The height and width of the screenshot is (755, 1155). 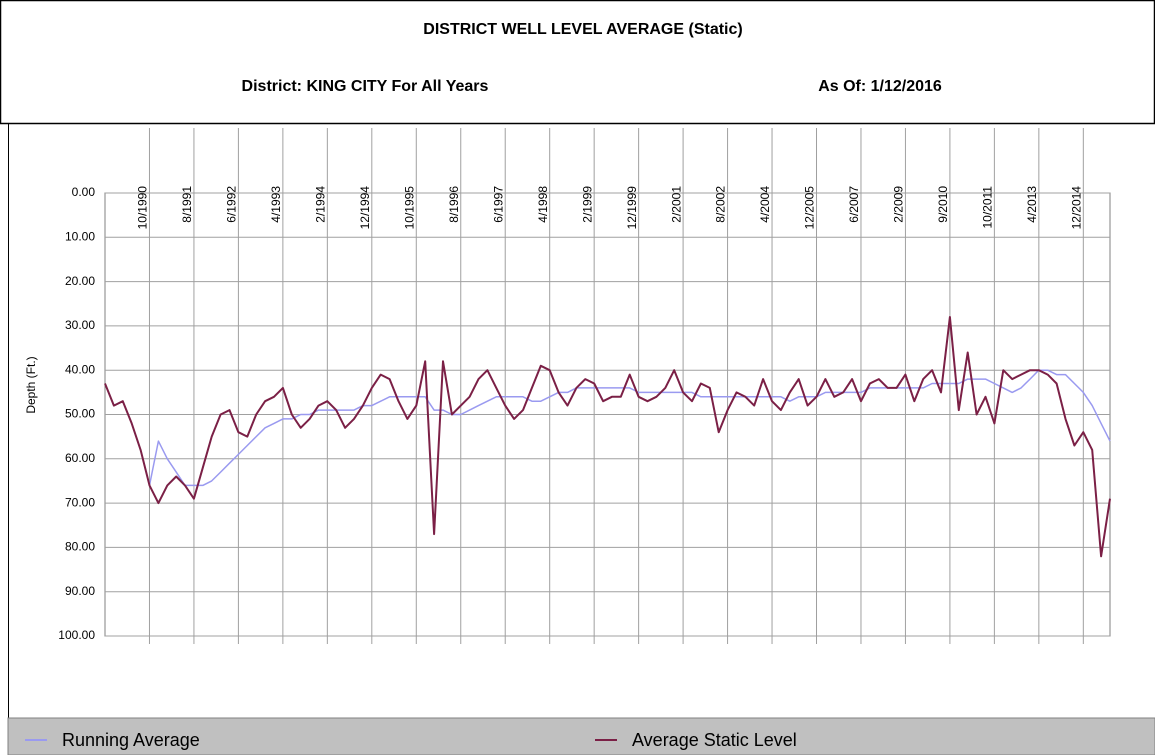 I want to click on x-tick-label: 8/2002, so click(x=721, y=204).